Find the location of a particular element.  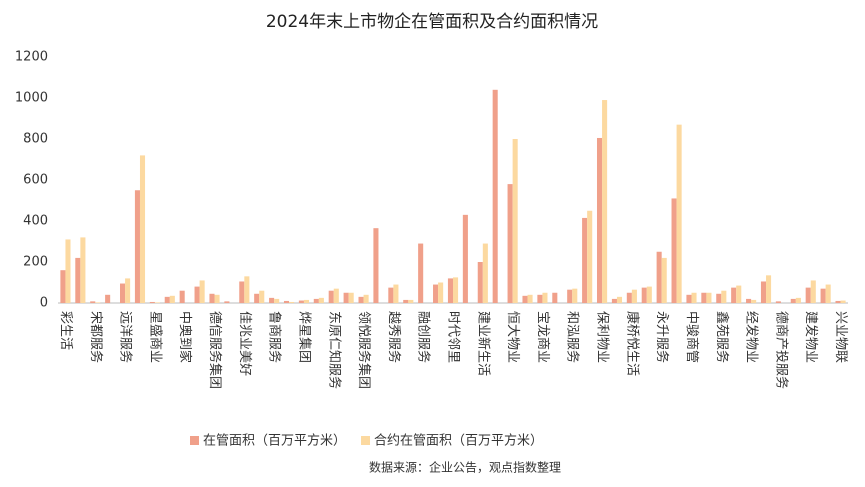

x-tick-label: 兴业物联 is located at coordinates (840, 337).